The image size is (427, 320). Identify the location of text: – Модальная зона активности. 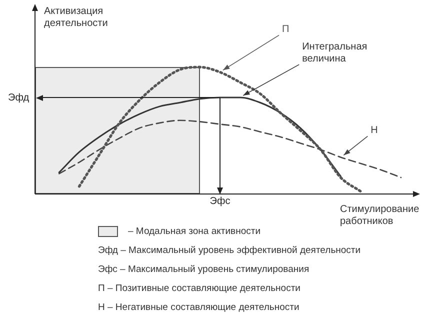
(194, 231).